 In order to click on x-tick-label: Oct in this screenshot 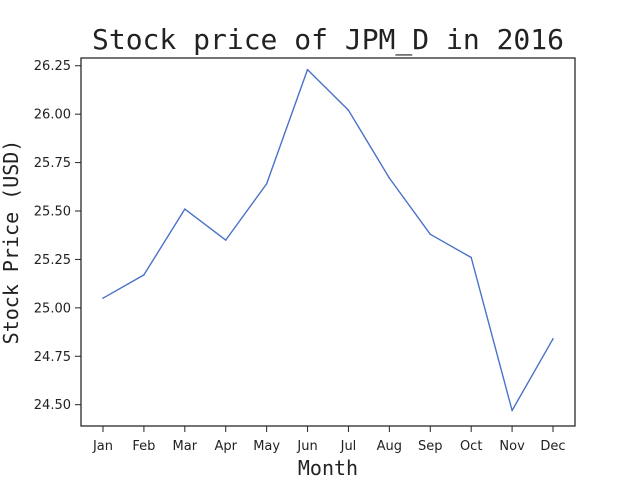, I will do `click(471, 446)`.